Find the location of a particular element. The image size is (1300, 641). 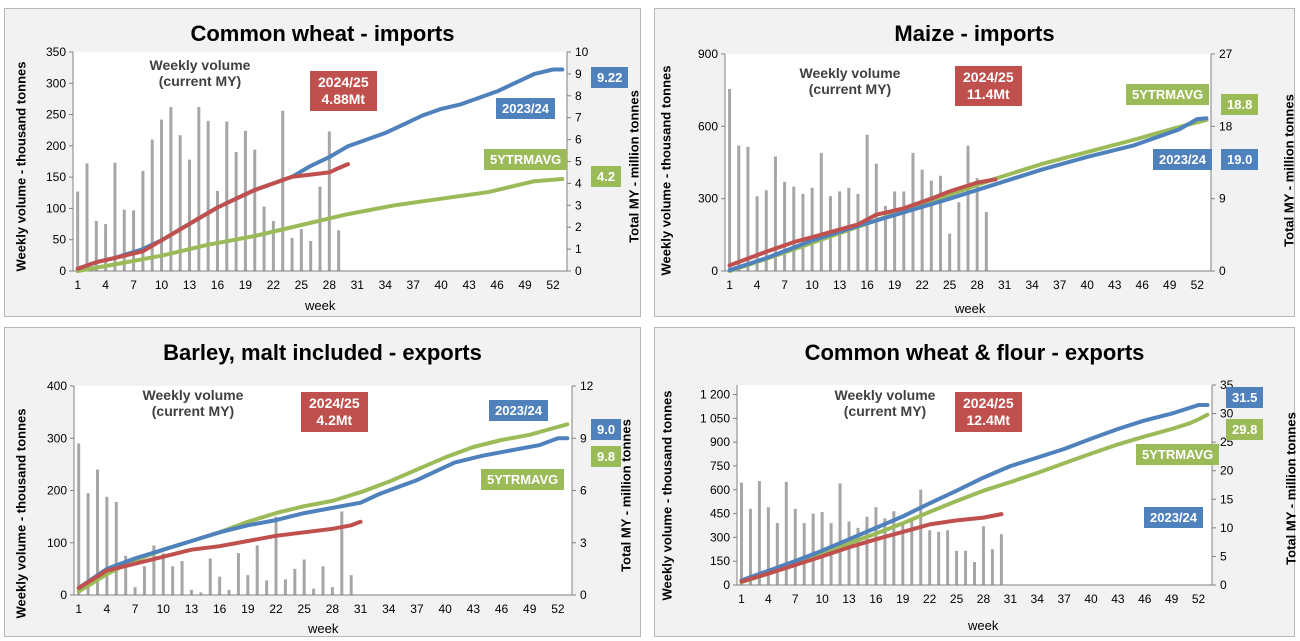

y2-tick-label: 3 is located at coordinates (583, 543).